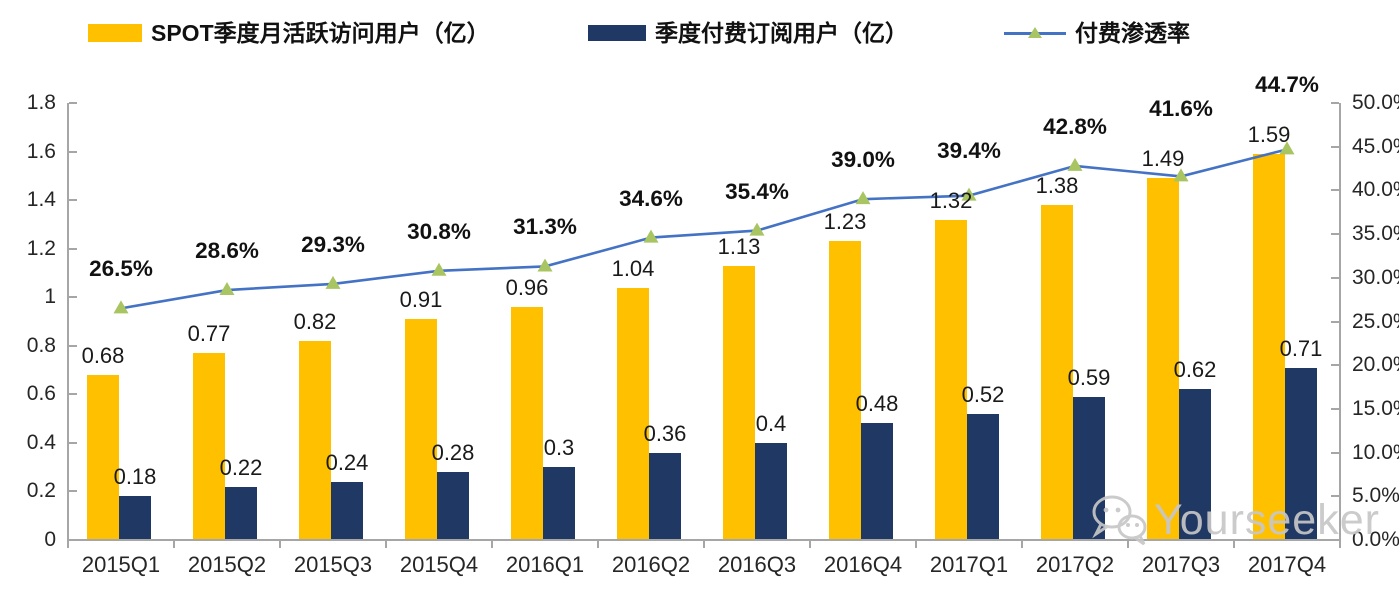  Describe the element at coordinates (289, 33) in the screenshot. I see `legend-item-mau: SPOT季度月活跃访问用户（亿）` at that location.